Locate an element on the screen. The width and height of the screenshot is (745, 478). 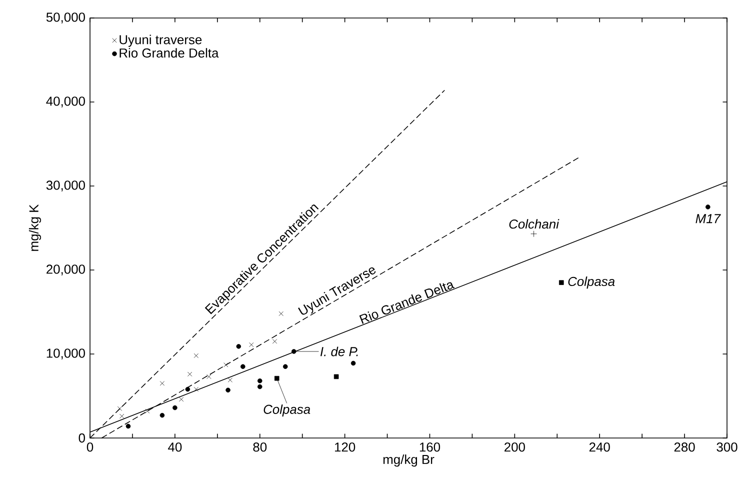
x-tick-label: 0 is located at coordinates (90, 447).